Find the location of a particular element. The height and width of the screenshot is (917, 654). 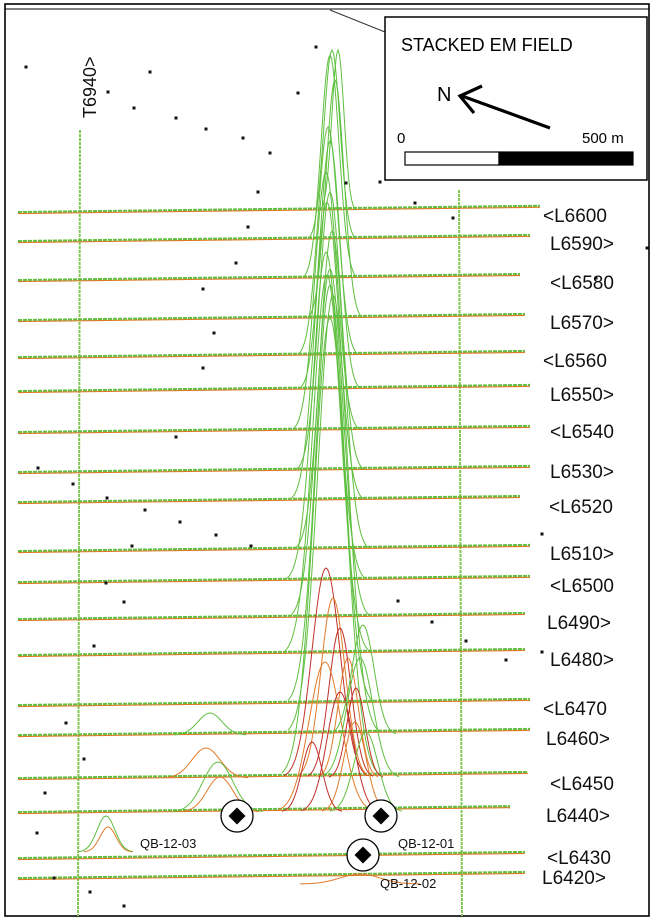

tie-line-label: T6940> is located at coordinates (90, 87).